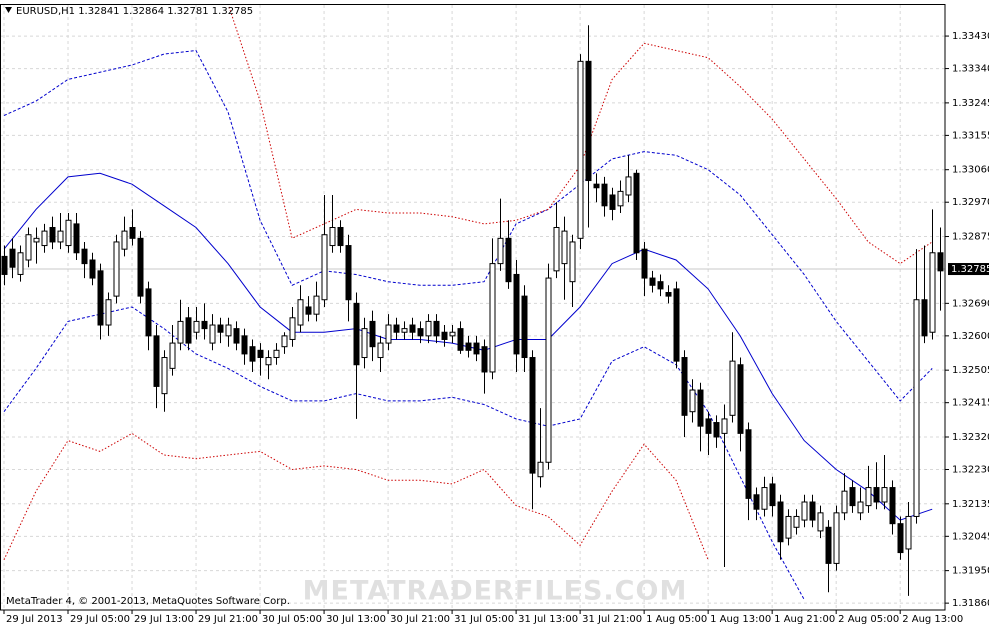 The image size is (989, 627). I want to click on x-tick-label: 31 Jul 21:00, so click(612, 619).